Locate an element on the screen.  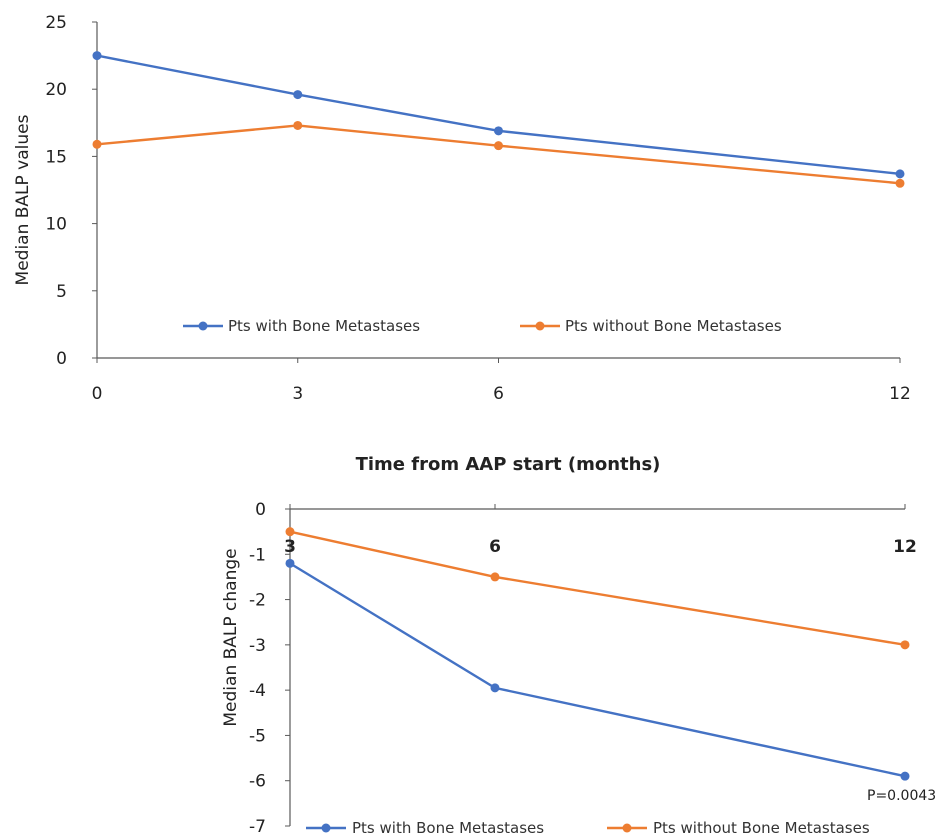
bottom-y-tick-label: -5 is located at coordinates (257, 736).